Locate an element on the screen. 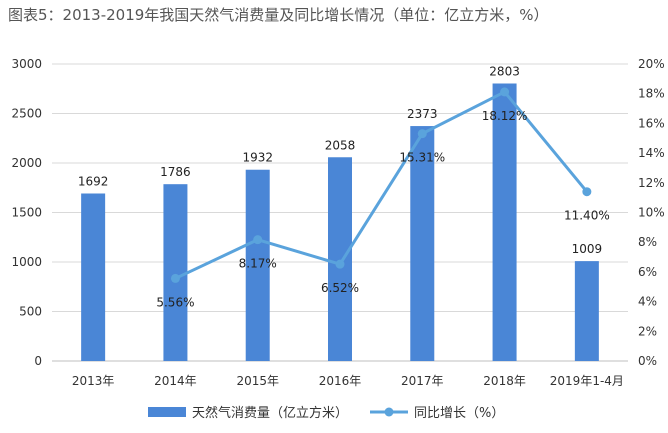 The width and height of the screenshot is (668, 433). y-right-tick-label: 0% is located at coordinates (647, 361).